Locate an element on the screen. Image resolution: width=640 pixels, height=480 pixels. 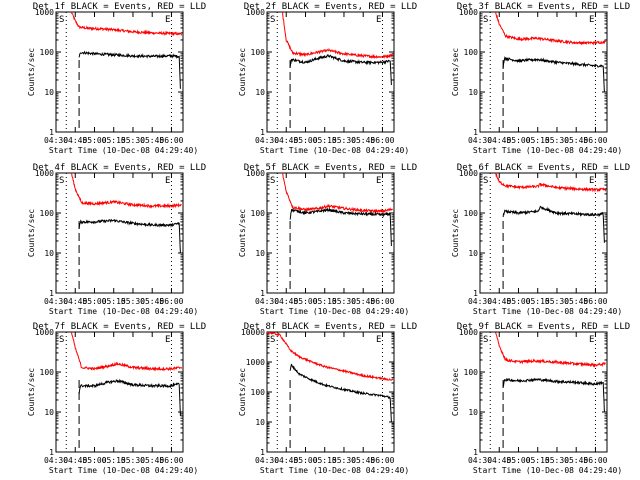
panel-title: Det 1f BLACK = Events, RED = LLD is located at coordinates (119, 7).